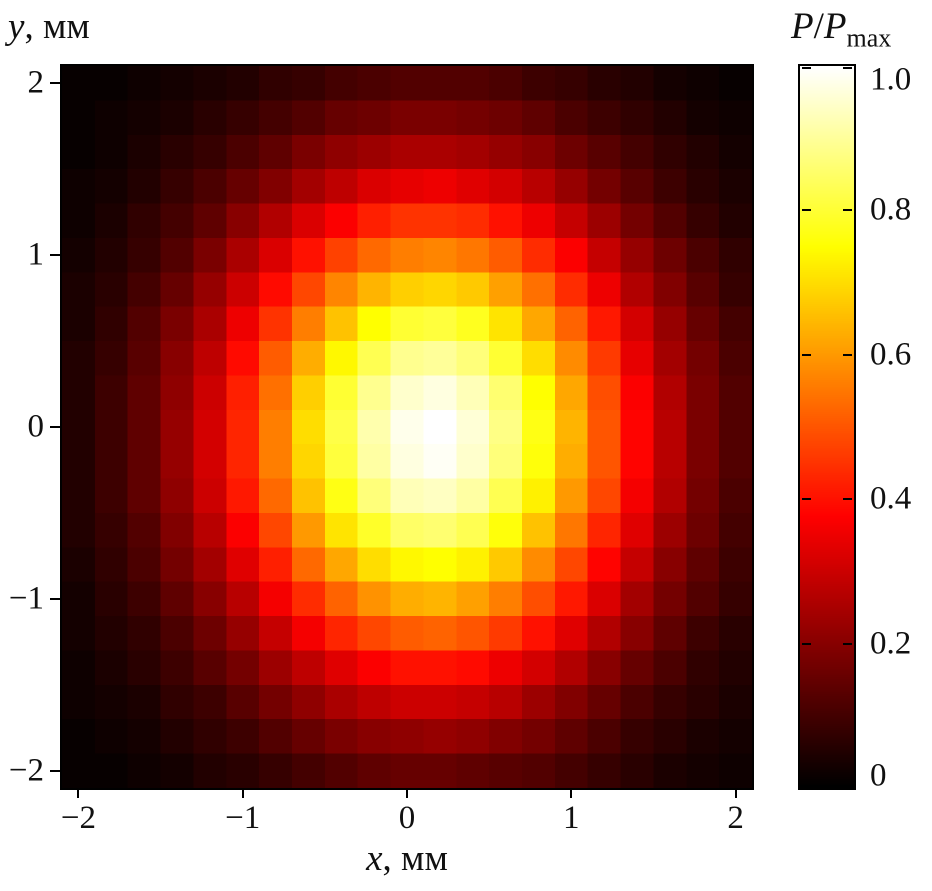  What do you see at coordinates (407, 818) in the screenshot?
I see `x-tick-label: 0` at bounding box center [407, 818].